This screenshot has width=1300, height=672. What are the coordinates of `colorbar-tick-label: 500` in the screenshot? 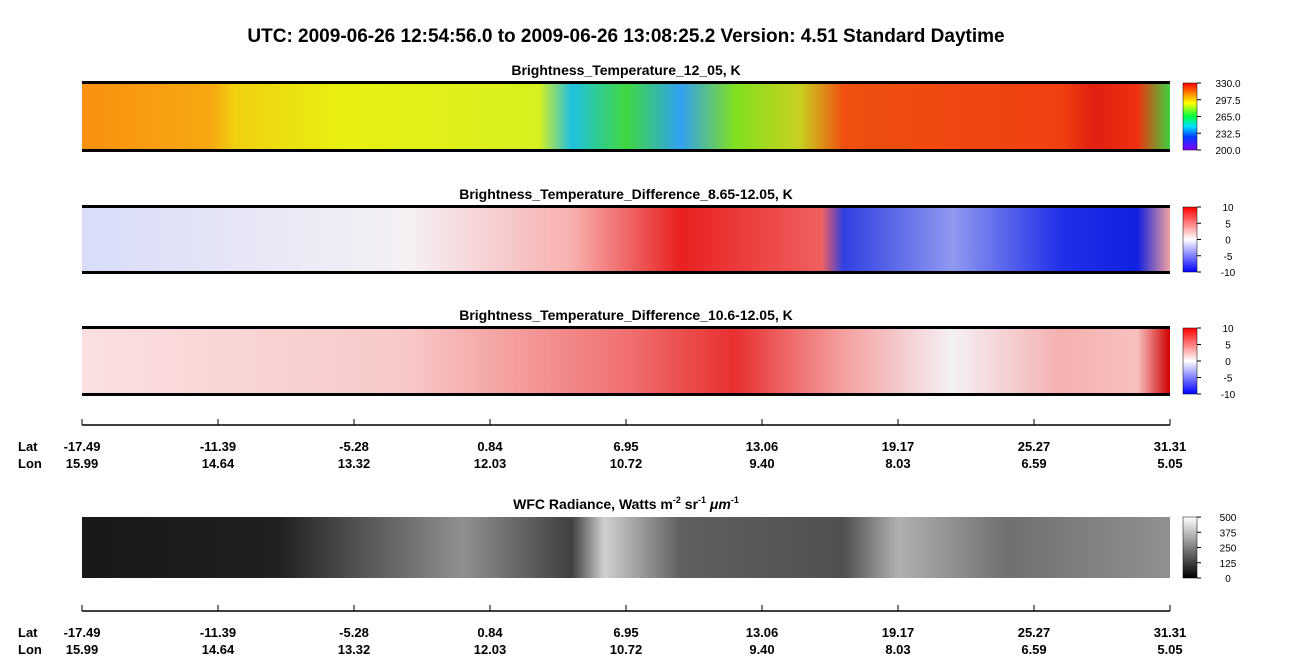 It's located at (1228, 518).